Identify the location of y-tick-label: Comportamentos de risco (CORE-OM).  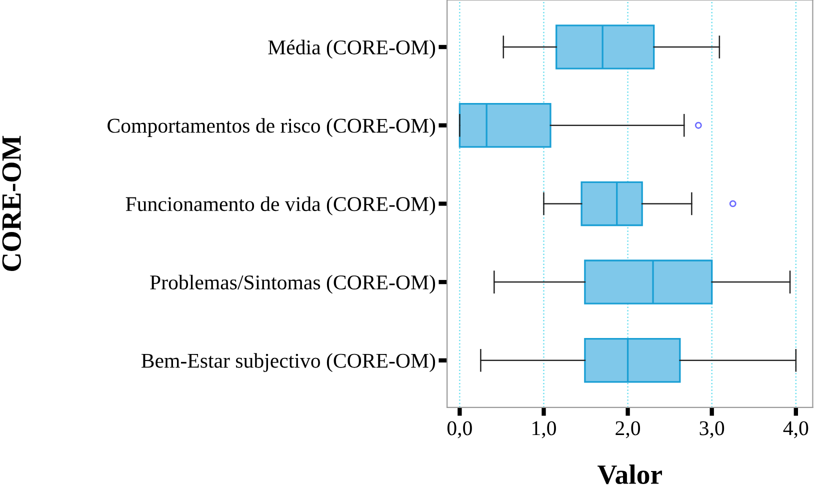
(272, 128).